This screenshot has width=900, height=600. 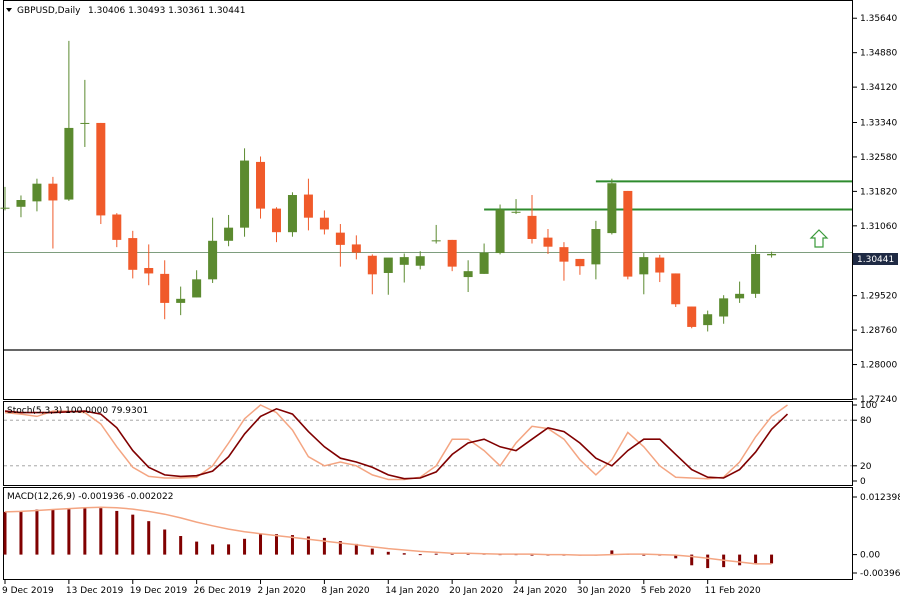 What do you see at coordinates (878, 88) in the screenshot?
I see `price-tick-label: 1.34120` at bounding box center [878, 88].